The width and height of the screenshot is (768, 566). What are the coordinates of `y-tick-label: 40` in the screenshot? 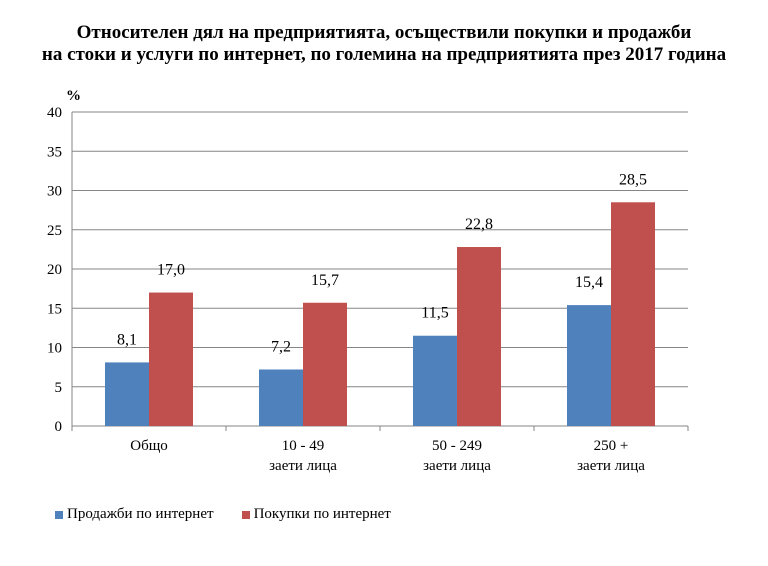 It's located at (54, 113).